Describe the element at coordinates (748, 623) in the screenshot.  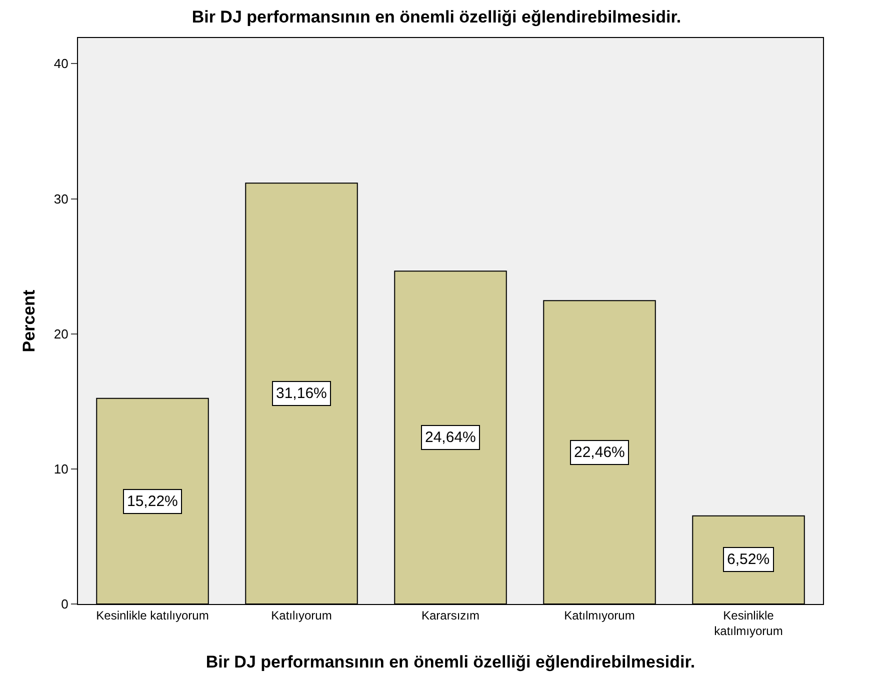
I see `x-tick-label: Kesinlikle katılmıyorum` at that location.